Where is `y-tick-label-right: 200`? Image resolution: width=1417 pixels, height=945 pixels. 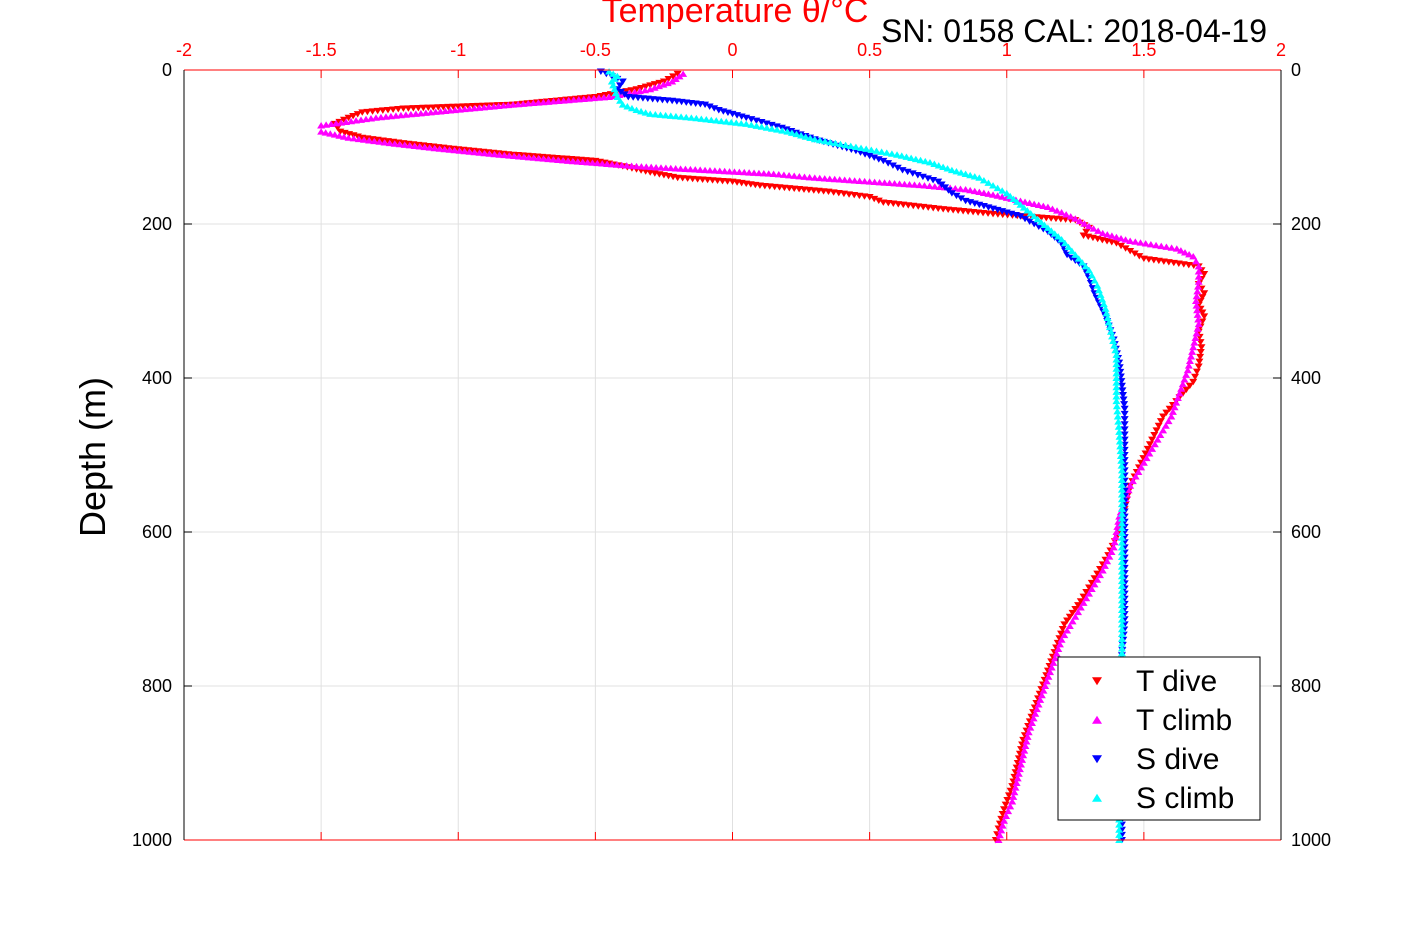
y-tick-label-right: 200 is located at coordinates (1306, 224).